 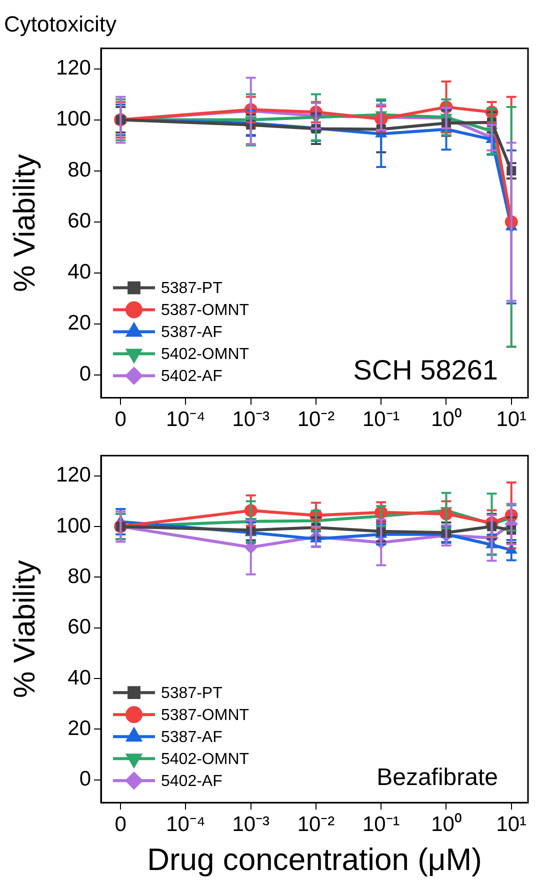 I want to click on x-axis-title: Drug concentration (μM), so click(x=314, y=859).